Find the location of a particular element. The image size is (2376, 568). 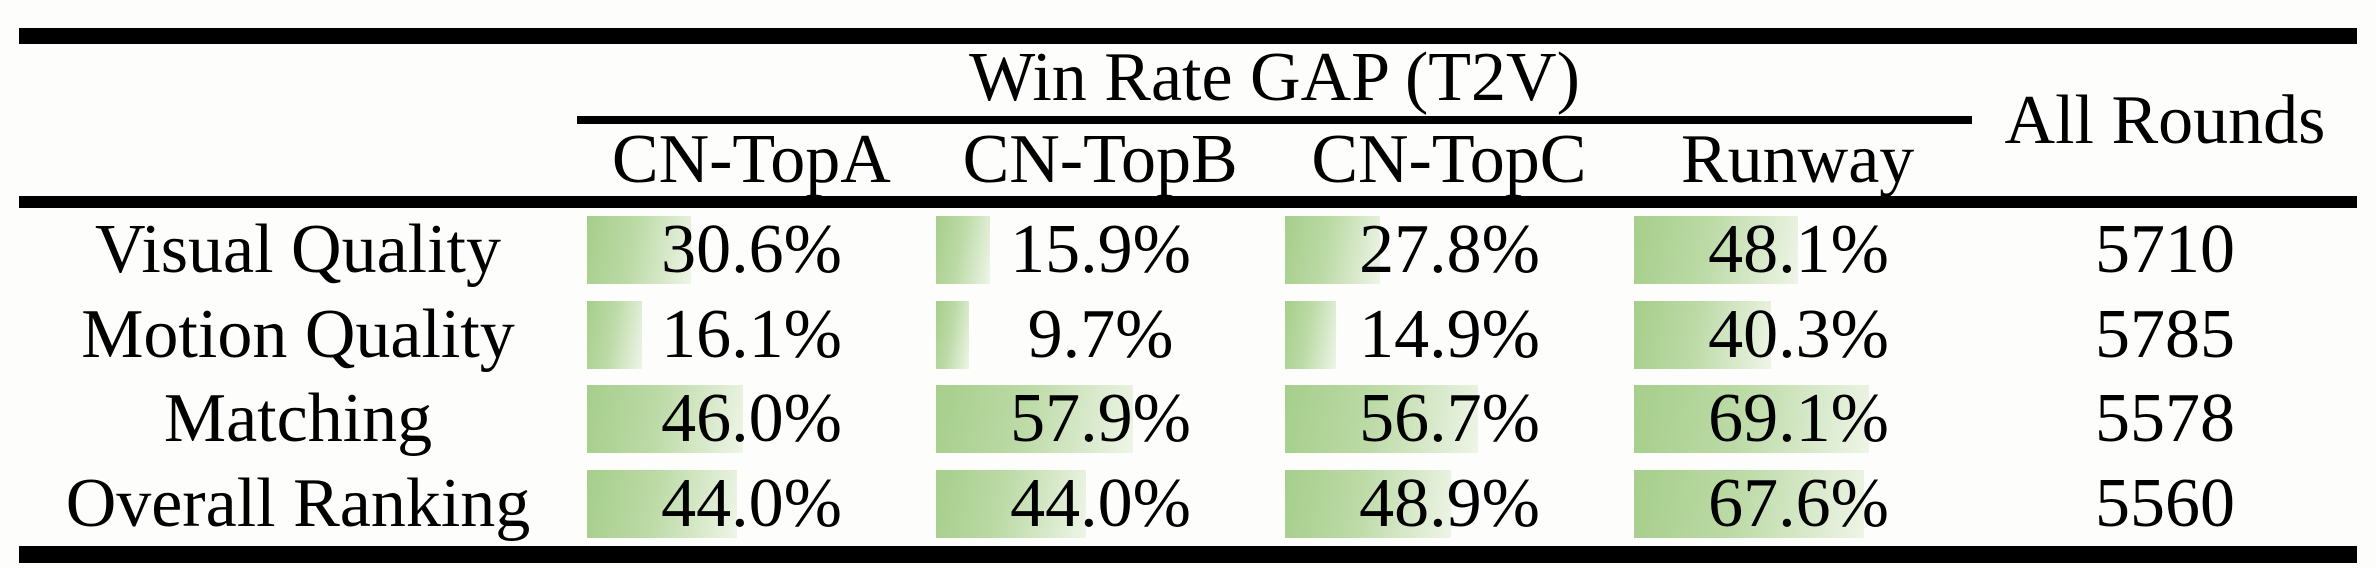

row-label: Visual Quality is located at coordinates (298, 250).